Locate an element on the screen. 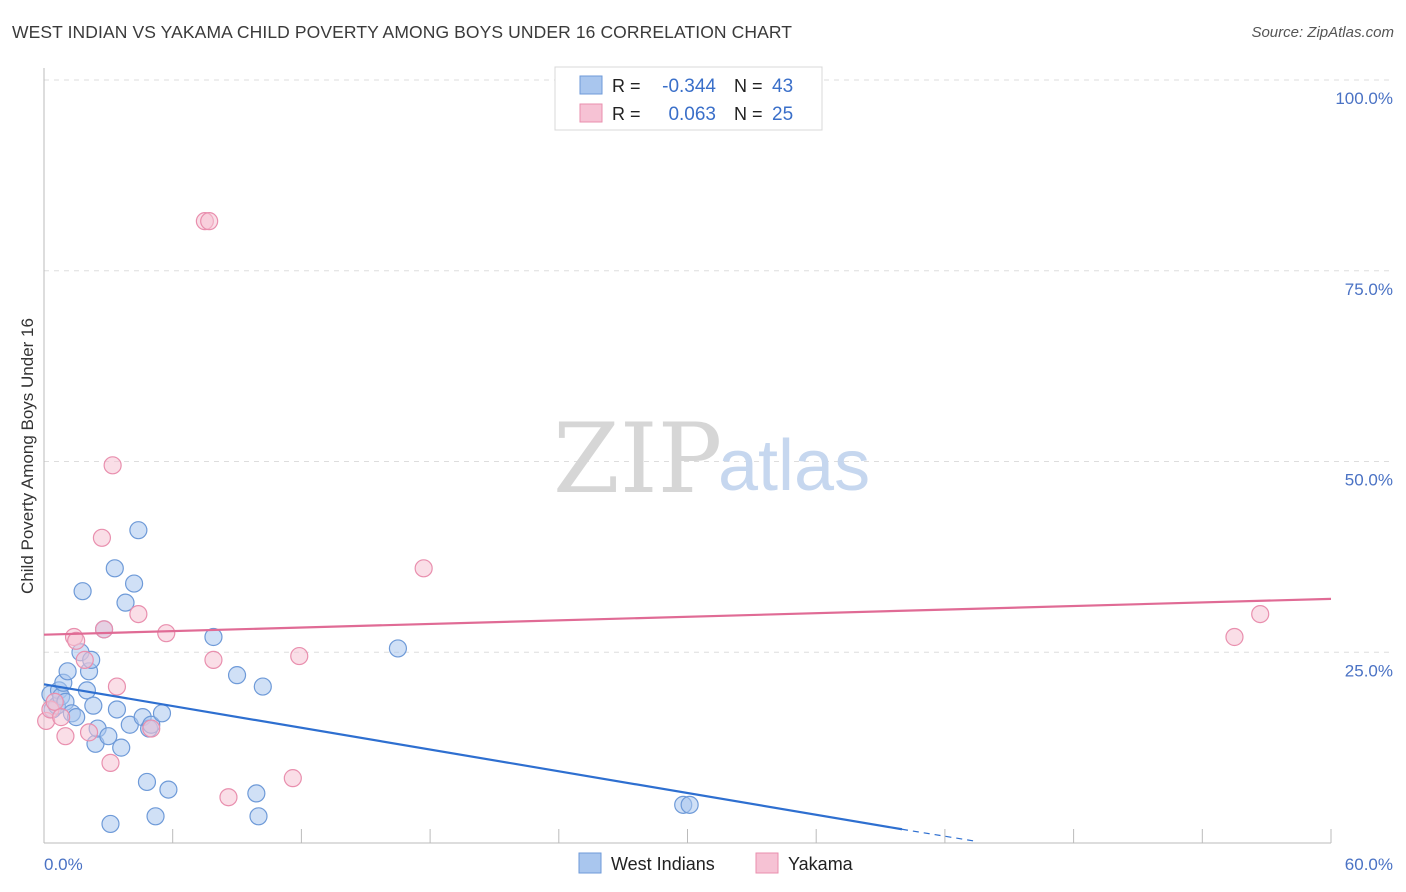 The image size is (1406, 892). y-tick-label-3: 100.0% is located at coordinates (1364, 98).